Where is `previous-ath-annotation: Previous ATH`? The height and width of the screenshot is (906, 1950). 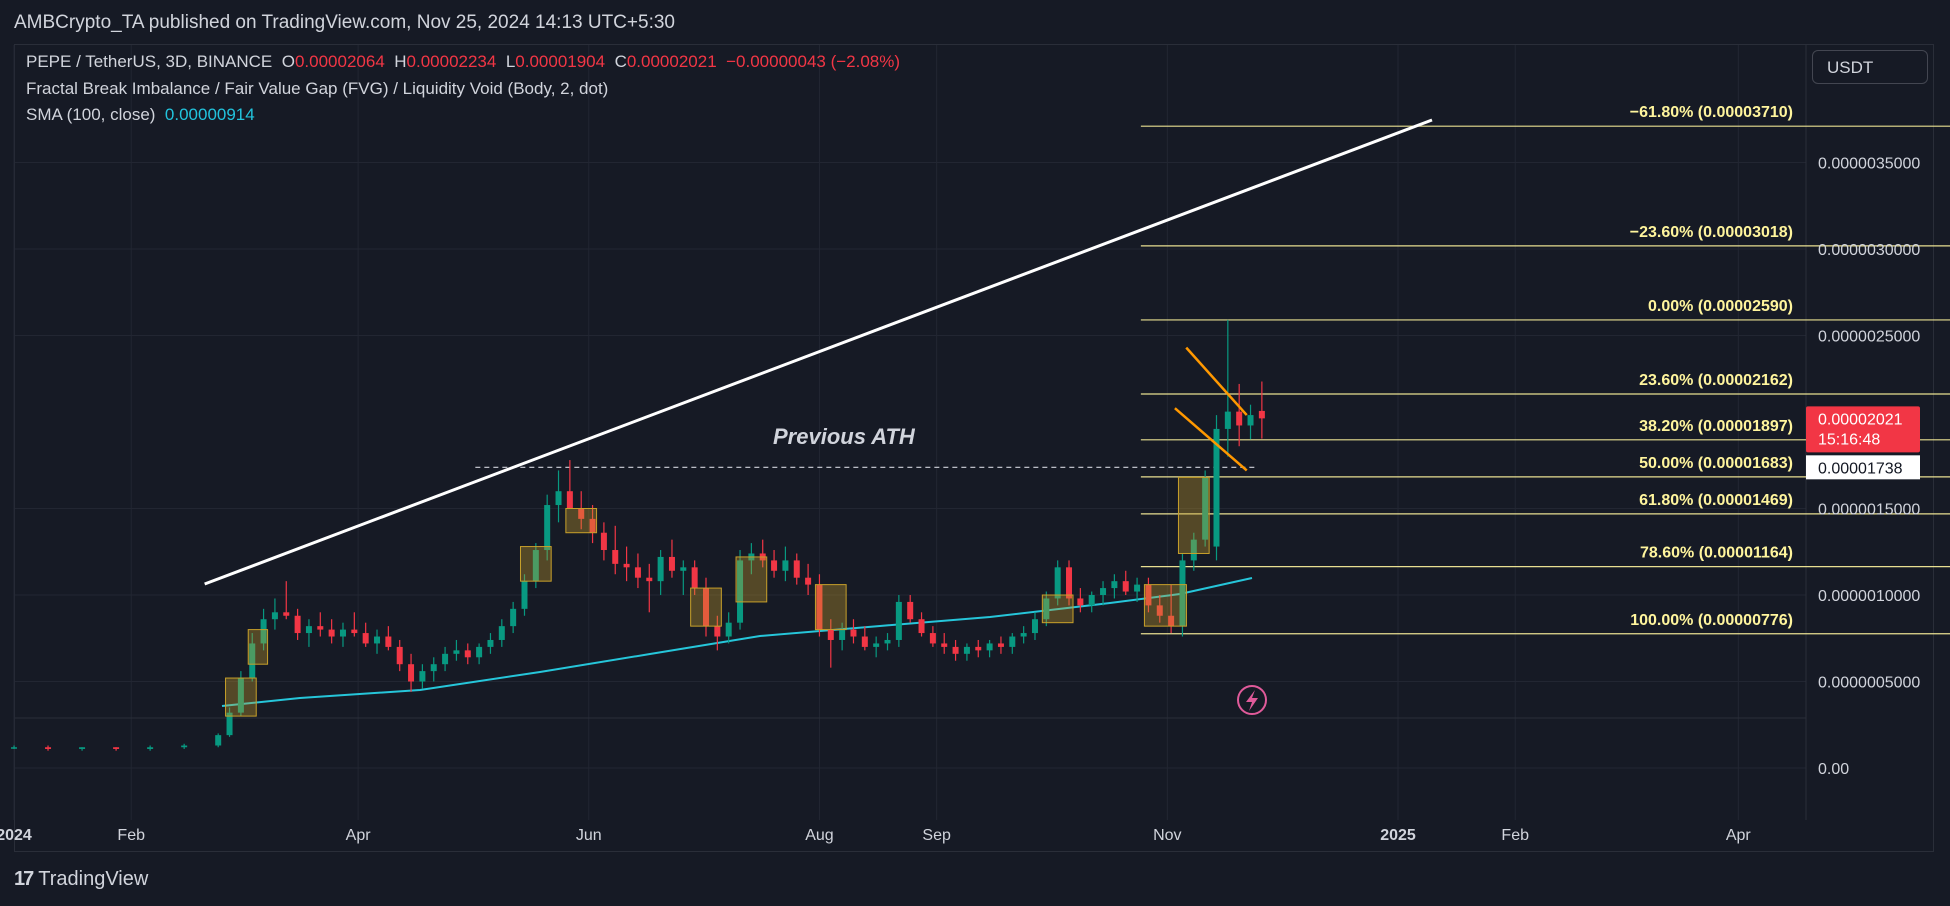 previous-ath-annotation: Previous ATH is located at coordinates (844, 436).